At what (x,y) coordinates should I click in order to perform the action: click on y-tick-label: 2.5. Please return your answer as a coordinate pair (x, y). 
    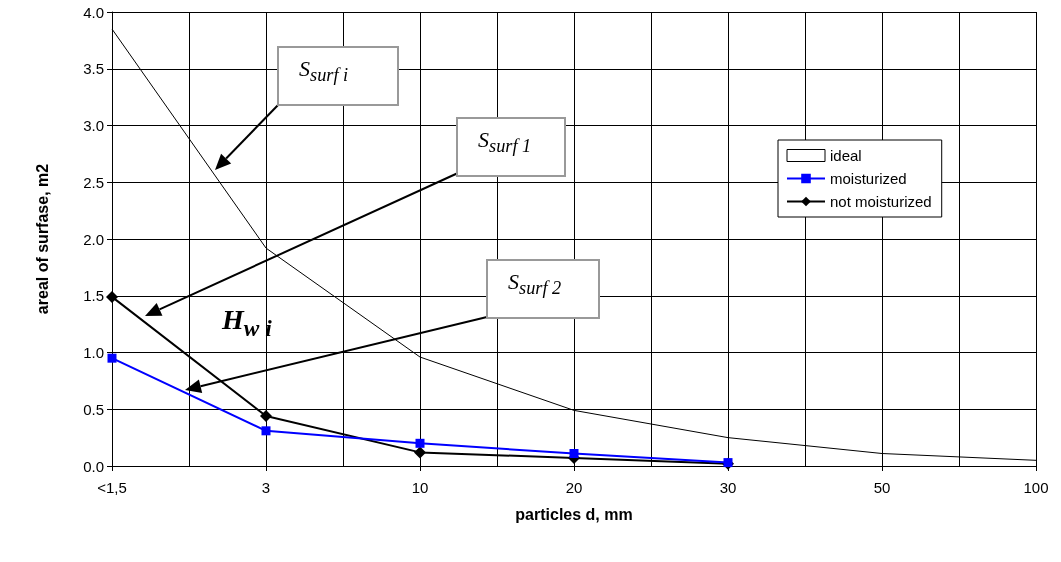
    Looking at the image, I should click on (93, 182).